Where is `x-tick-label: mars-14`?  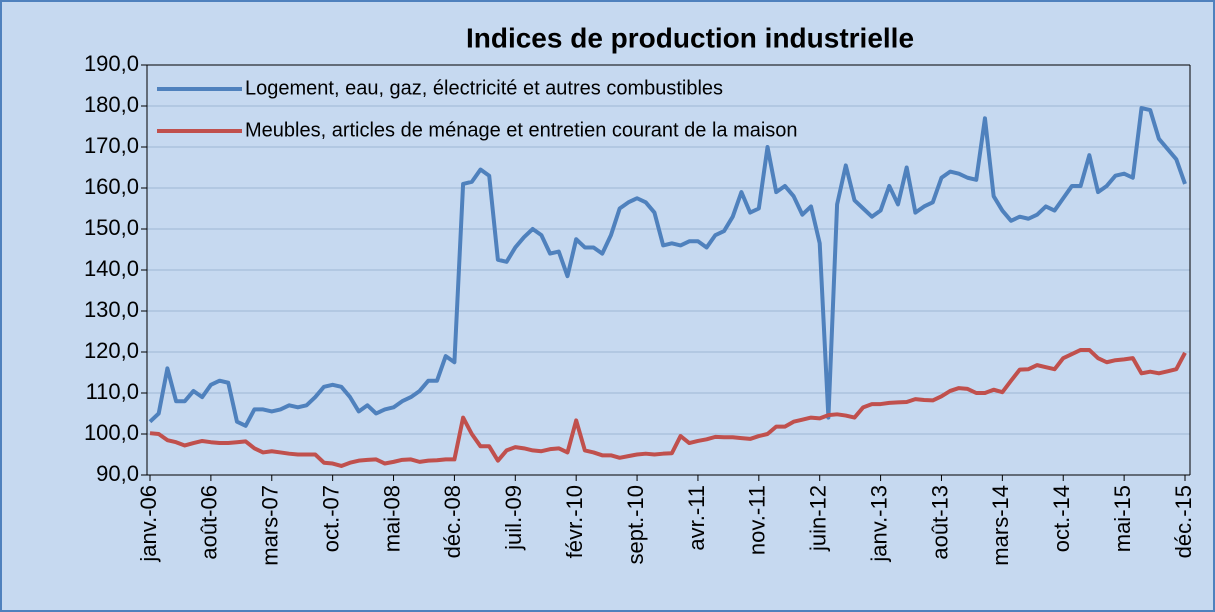 x-tick-label: mars-14 is located at coordinates (1000, 525).